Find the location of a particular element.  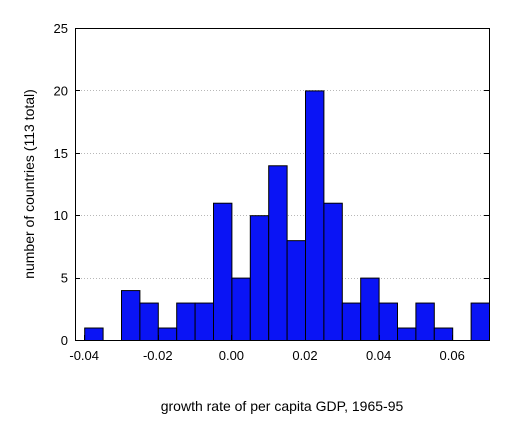

y-tick-label: 25 is located at coordinates (61, 28).